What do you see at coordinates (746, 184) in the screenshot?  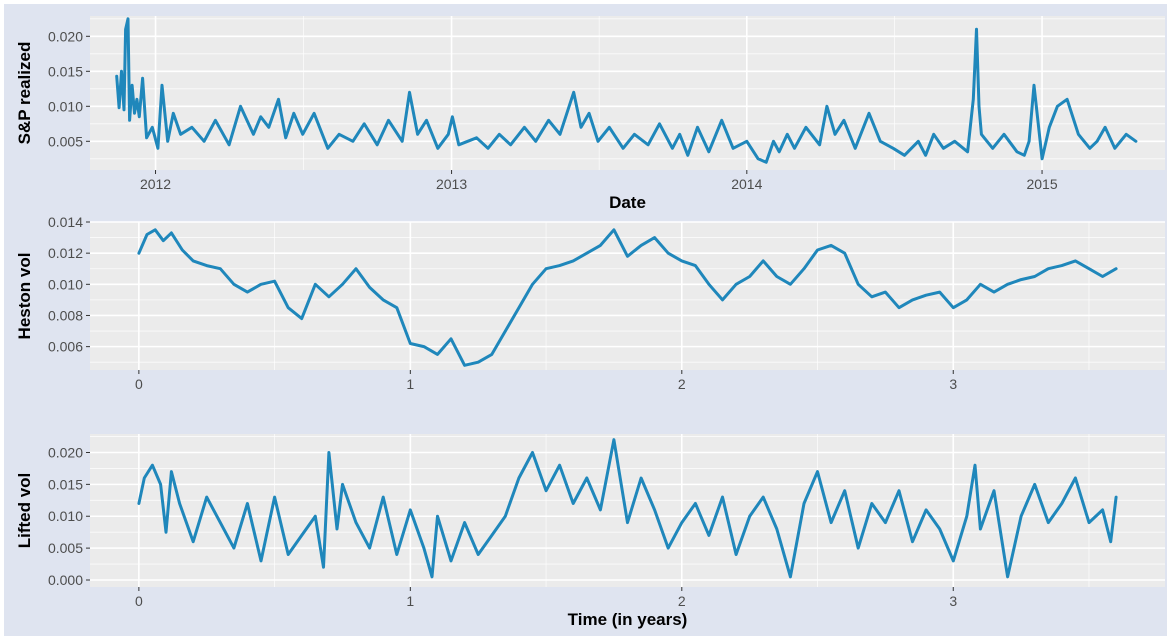 I see `sp-realized-x-tick-label: 2014` at bounding box center [746, 184].